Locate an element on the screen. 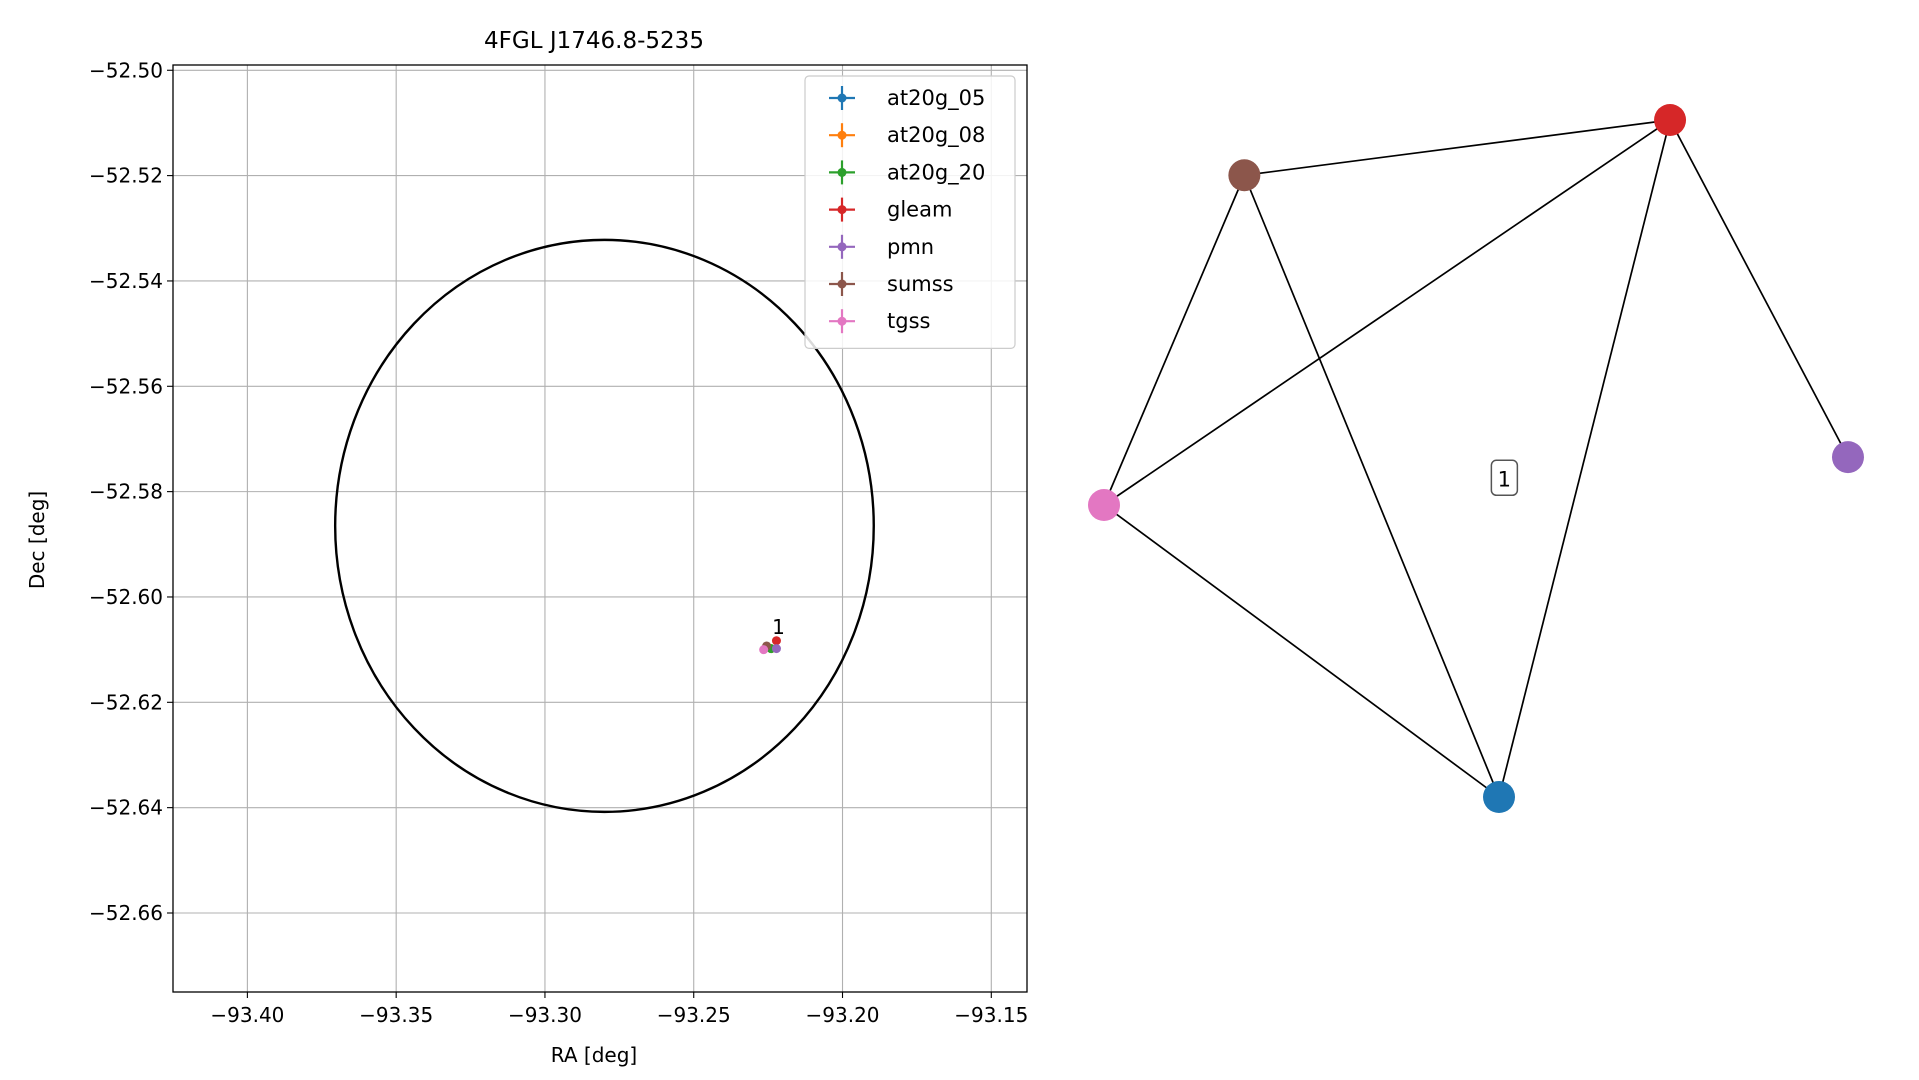 Image resolution: width=1919 pixels, height=1080 pixels. point-gleam is located at coordinates (776, 641).